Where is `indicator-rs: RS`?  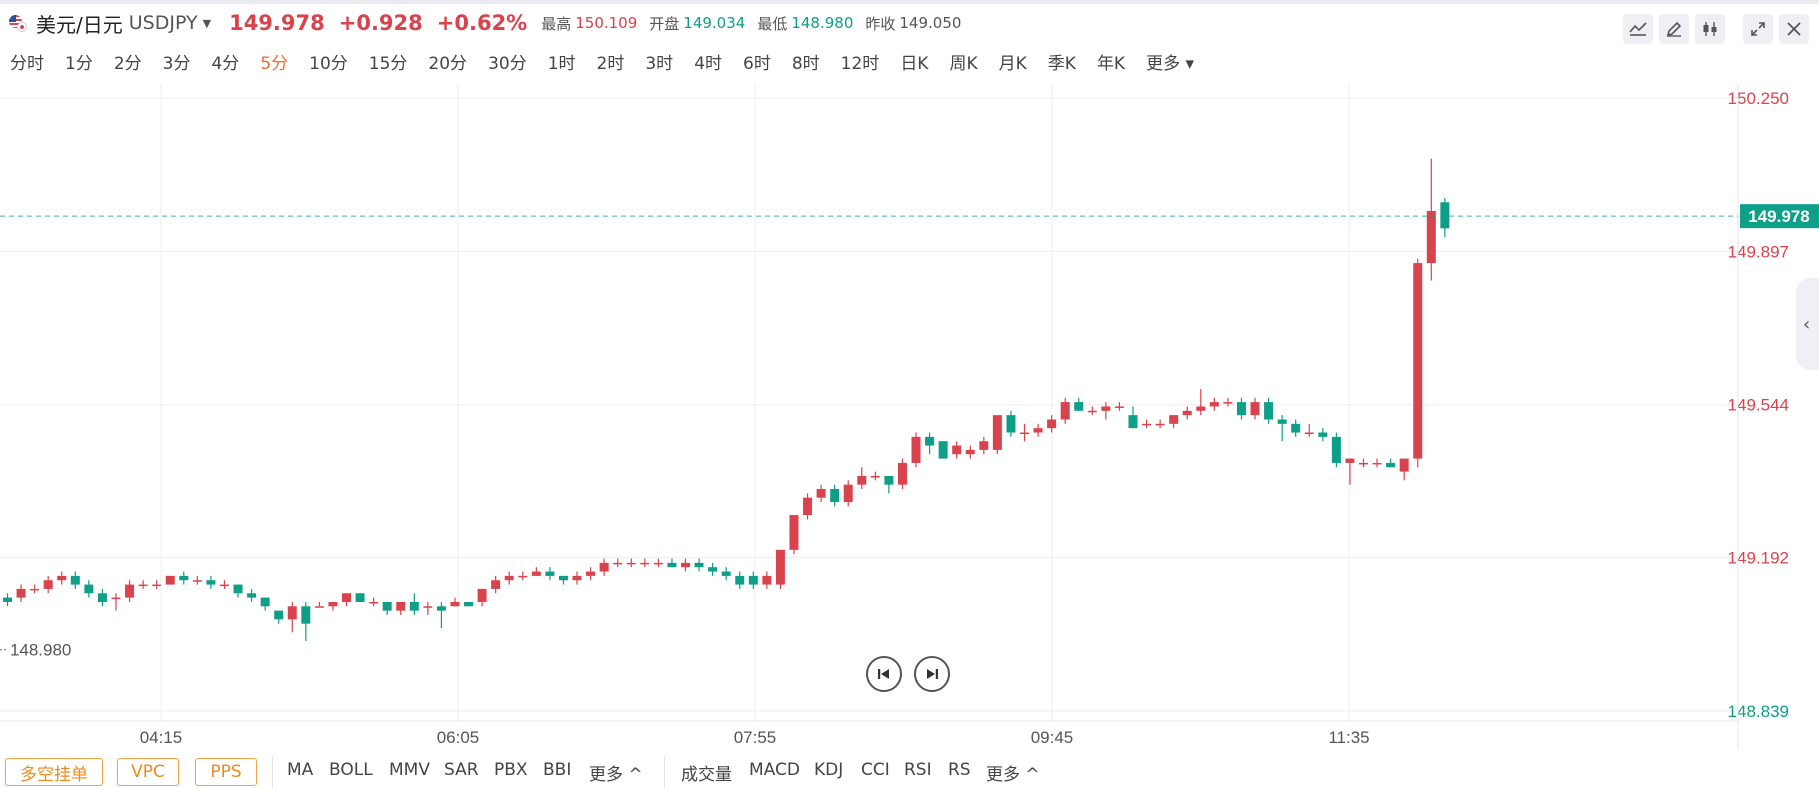 indicator-rs: RS is located at coordinates (959, 770).